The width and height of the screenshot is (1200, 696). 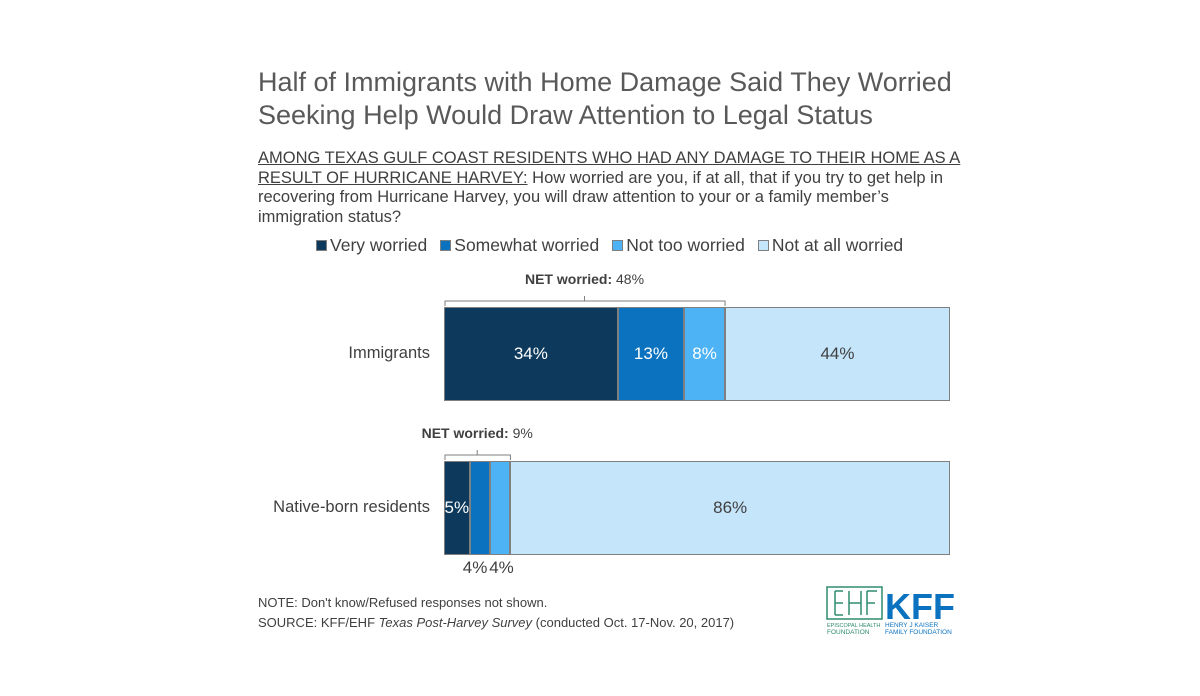 I want to click on ehf-sub2: FOUNDATION, so click(x=848, y=632).